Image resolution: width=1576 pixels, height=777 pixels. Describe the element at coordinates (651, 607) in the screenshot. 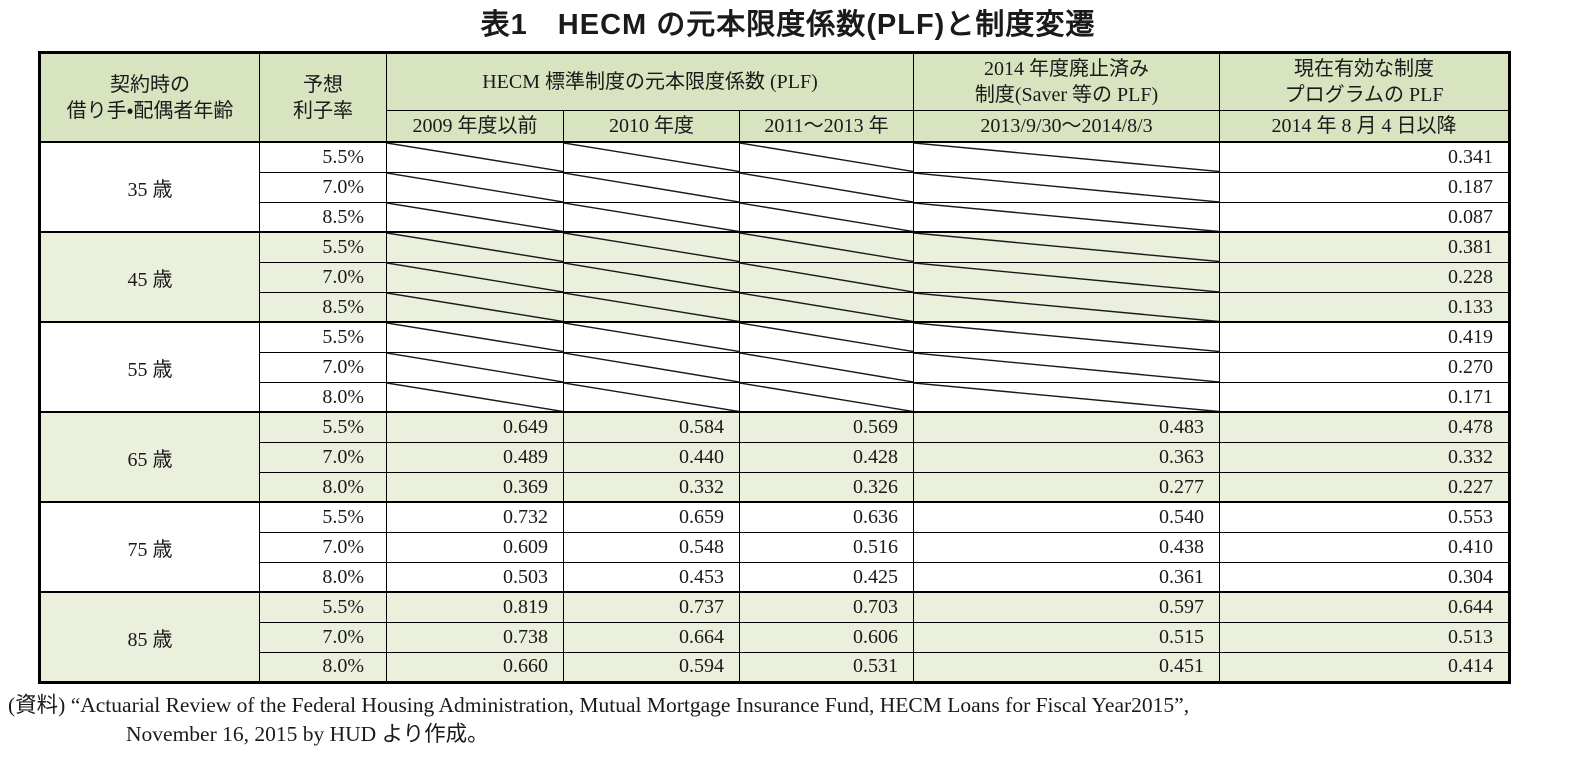

I see `plf-value-cell: 0.737` at that location.